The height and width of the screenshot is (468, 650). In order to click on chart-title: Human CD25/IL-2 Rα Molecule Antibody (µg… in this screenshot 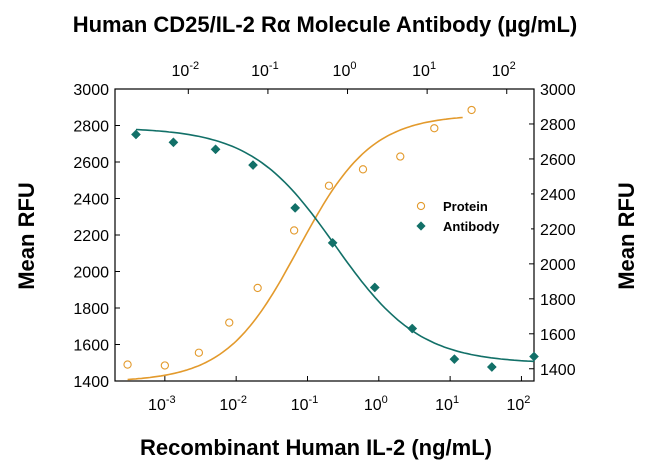, I will do `click(325, 24)`.